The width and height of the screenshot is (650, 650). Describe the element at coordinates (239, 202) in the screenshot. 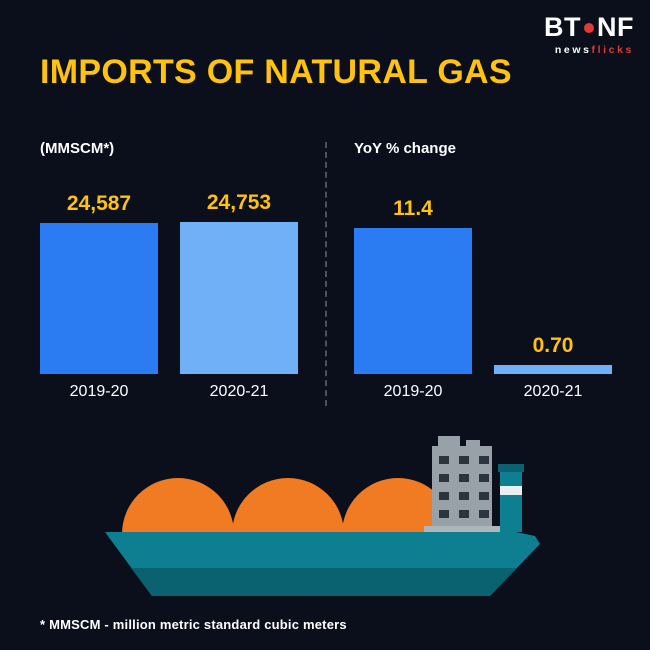

I see `bar-value-label: 24,753` at that location.